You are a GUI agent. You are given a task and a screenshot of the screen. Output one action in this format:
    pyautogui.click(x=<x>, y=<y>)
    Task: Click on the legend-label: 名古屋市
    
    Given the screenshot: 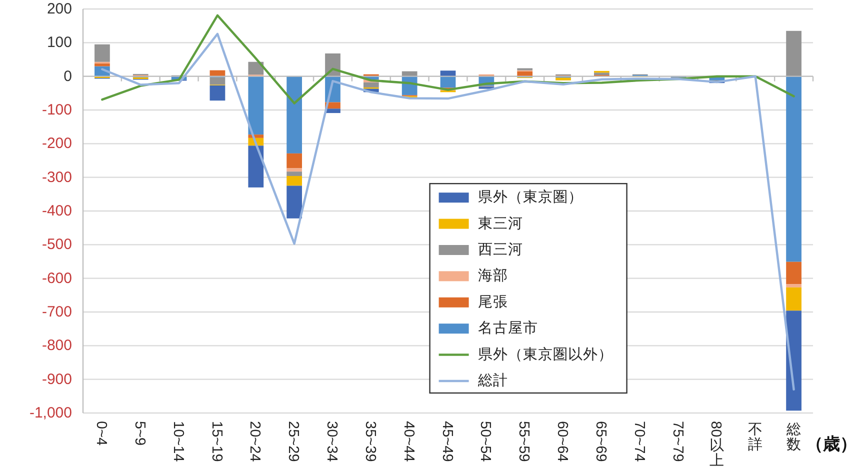 What is the action you would take?
    pyautogui.click(x=508, y=328)
    